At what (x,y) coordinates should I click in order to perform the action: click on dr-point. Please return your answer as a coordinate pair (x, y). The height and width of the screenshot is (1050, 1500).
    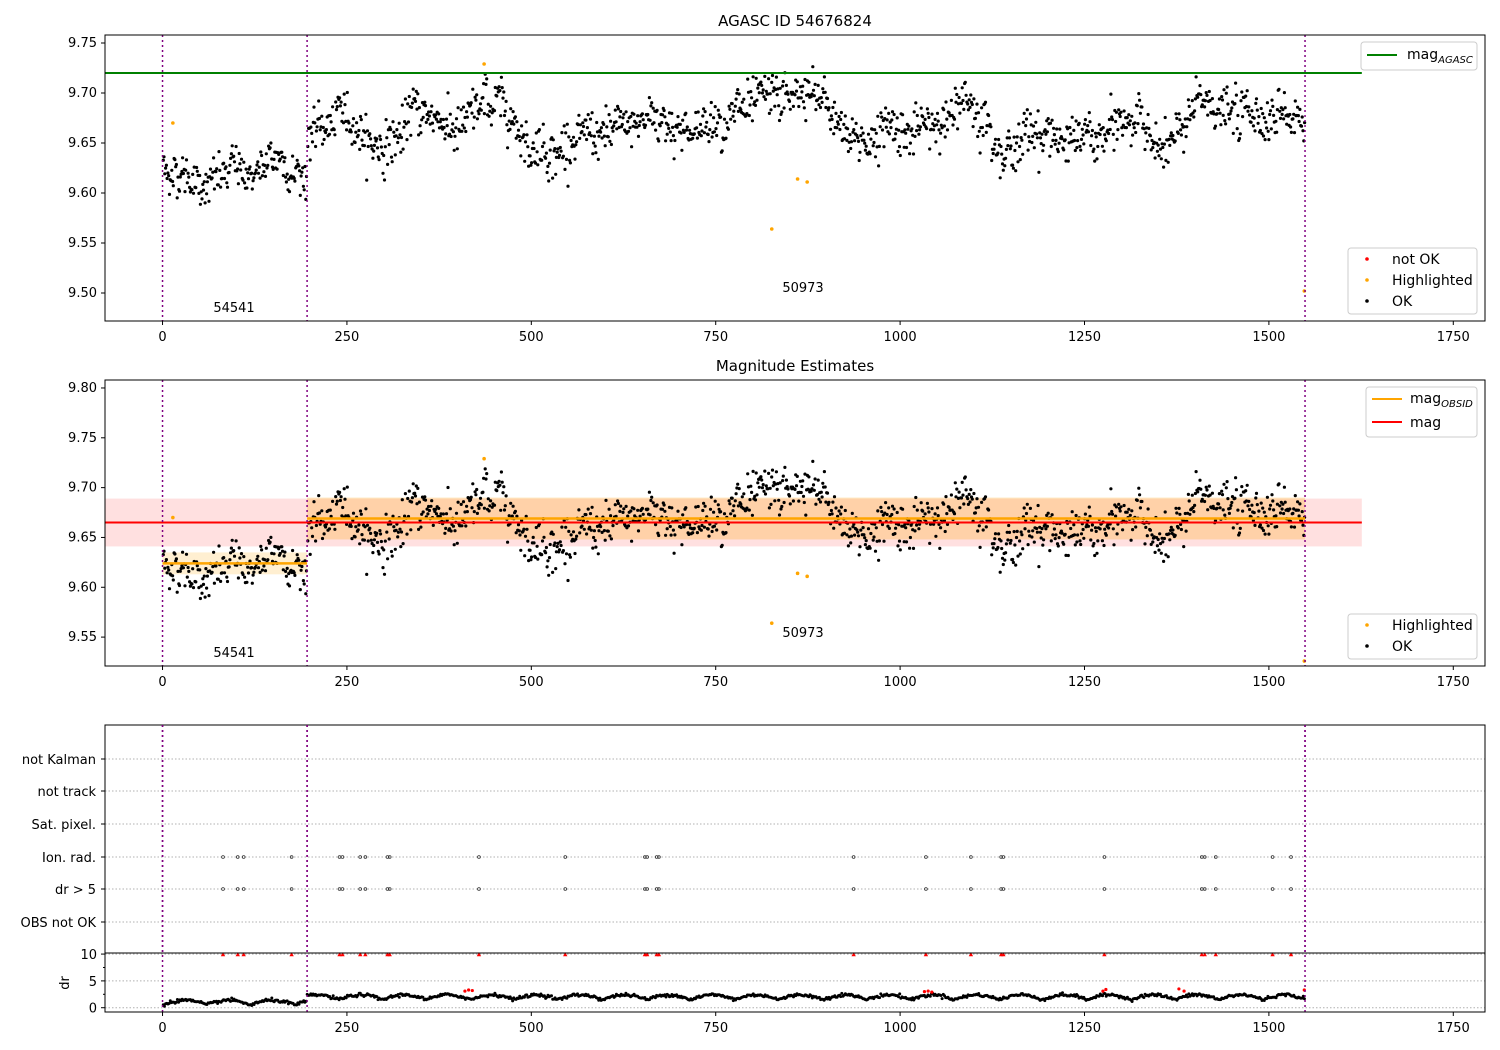
    Looking at the image, I should click on (898, 997).